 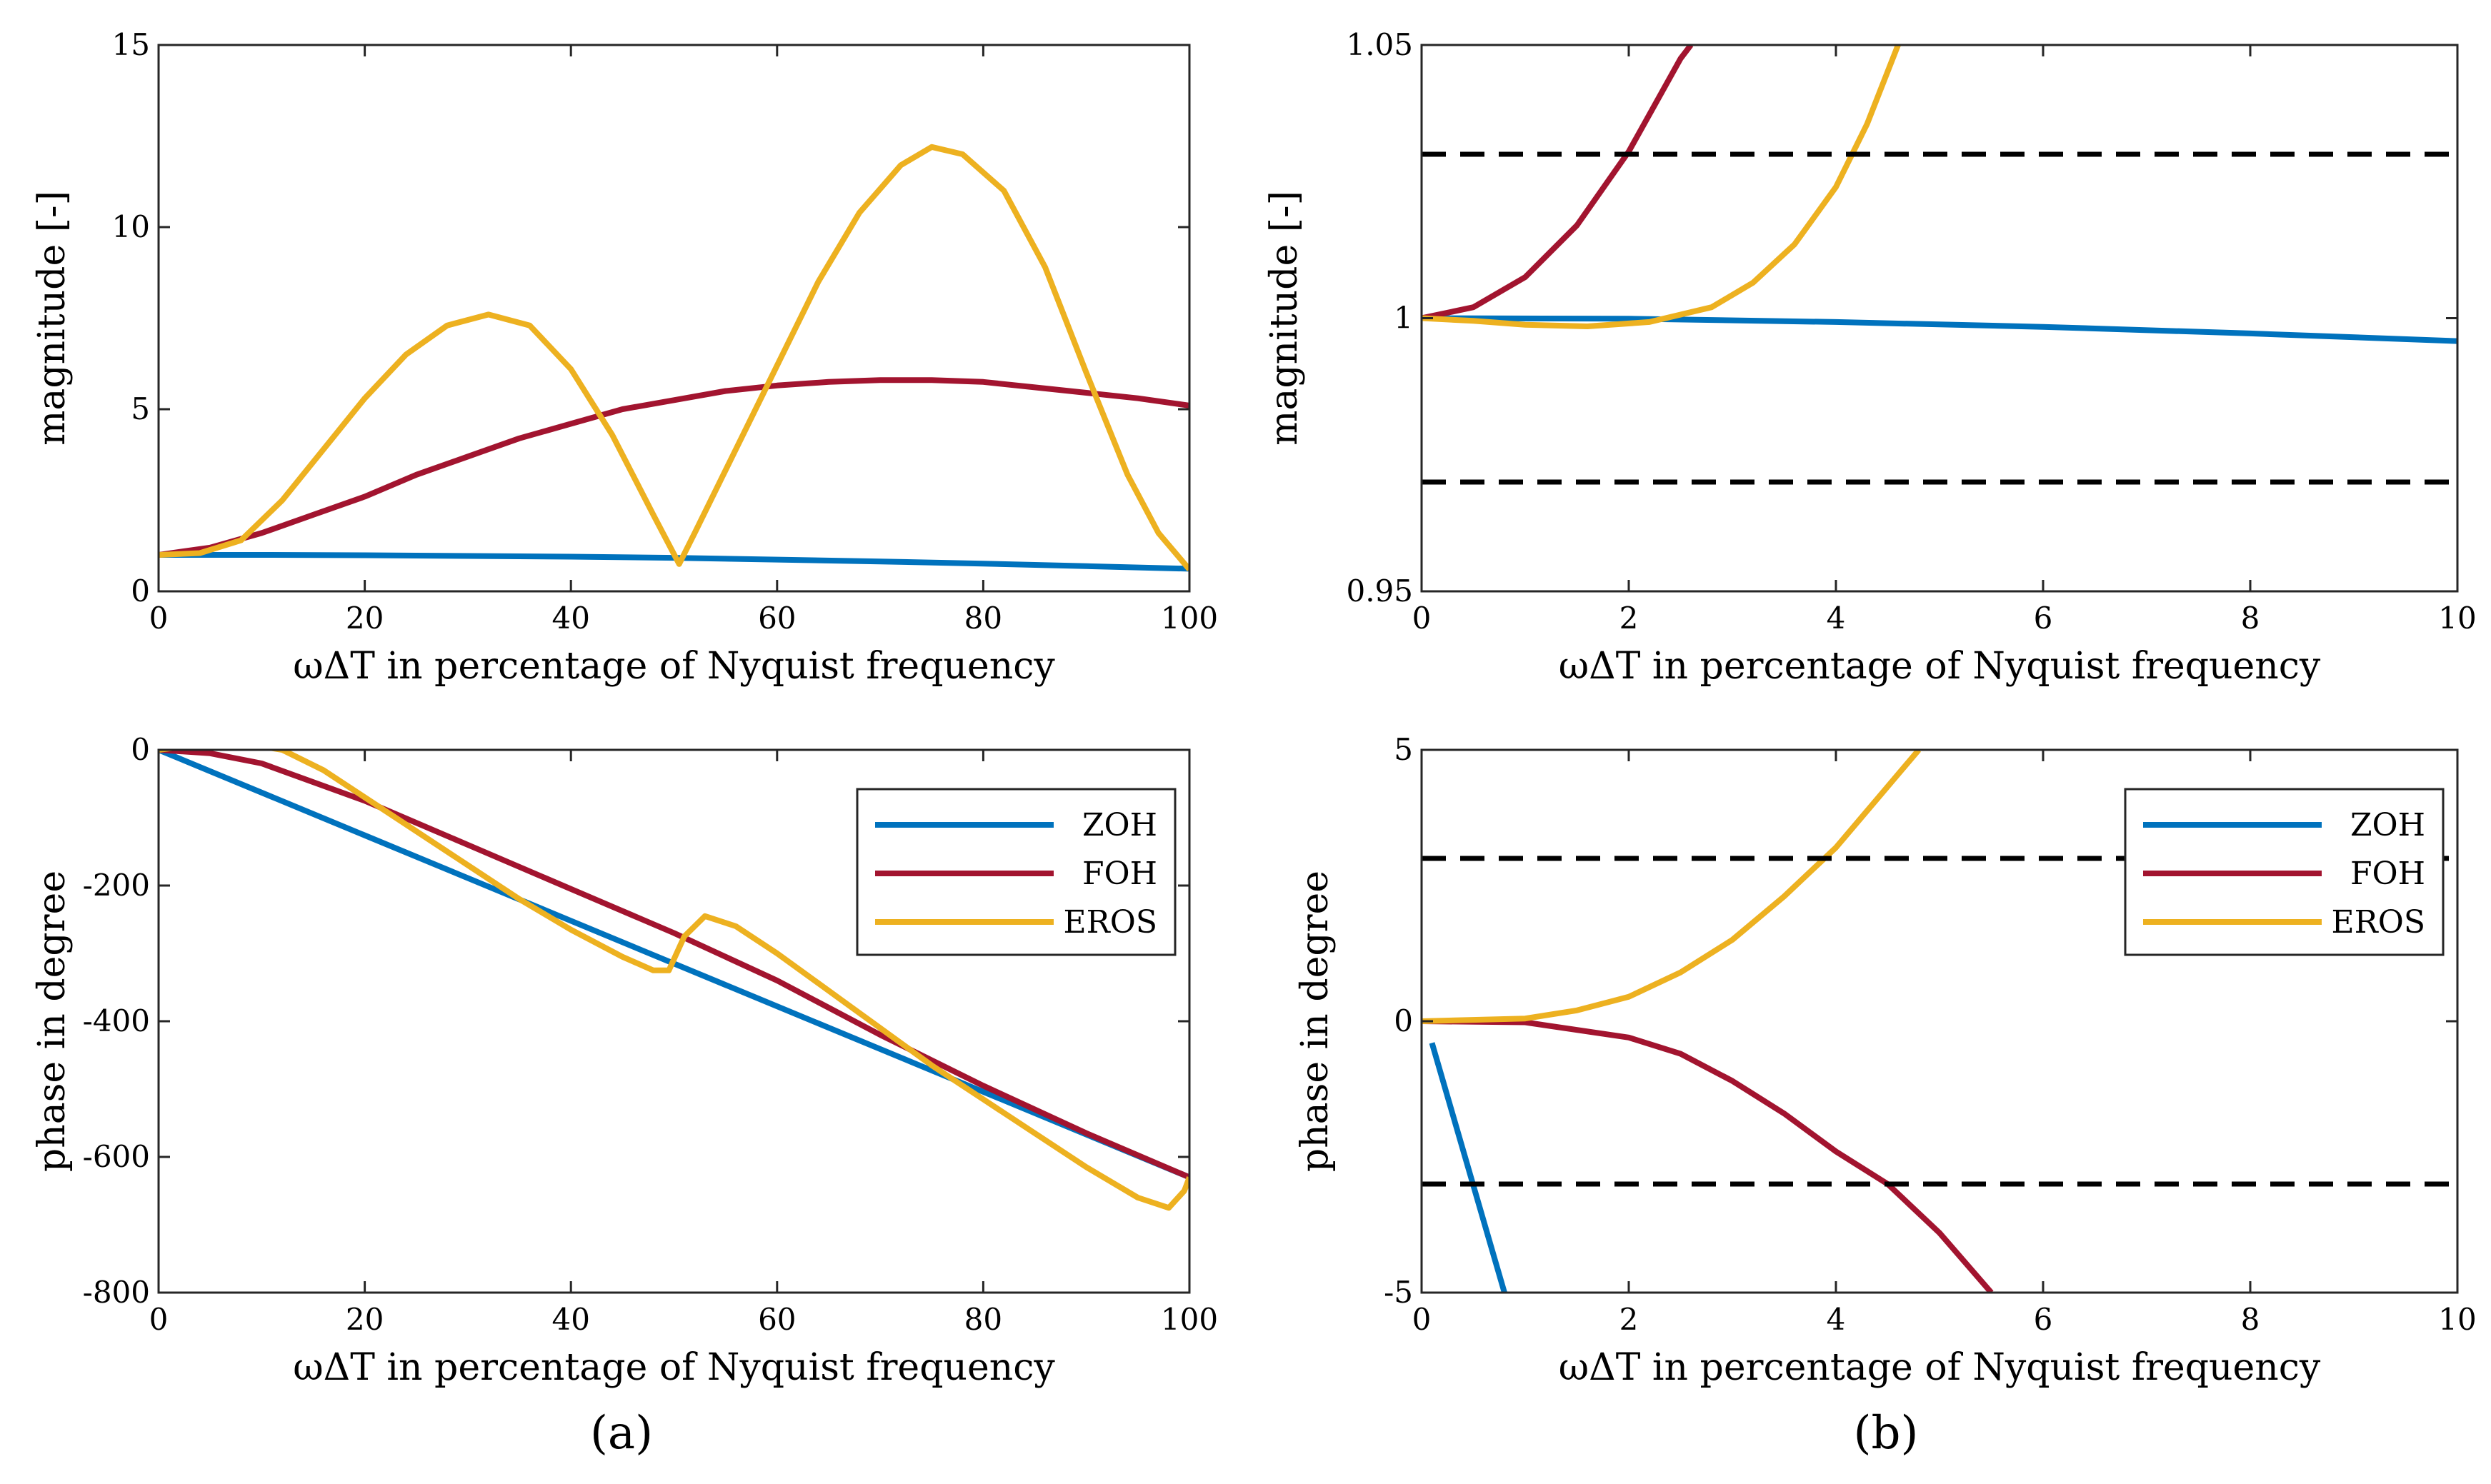 I want to click on panel-label-b: (b), so click(x=1886, y=1433).